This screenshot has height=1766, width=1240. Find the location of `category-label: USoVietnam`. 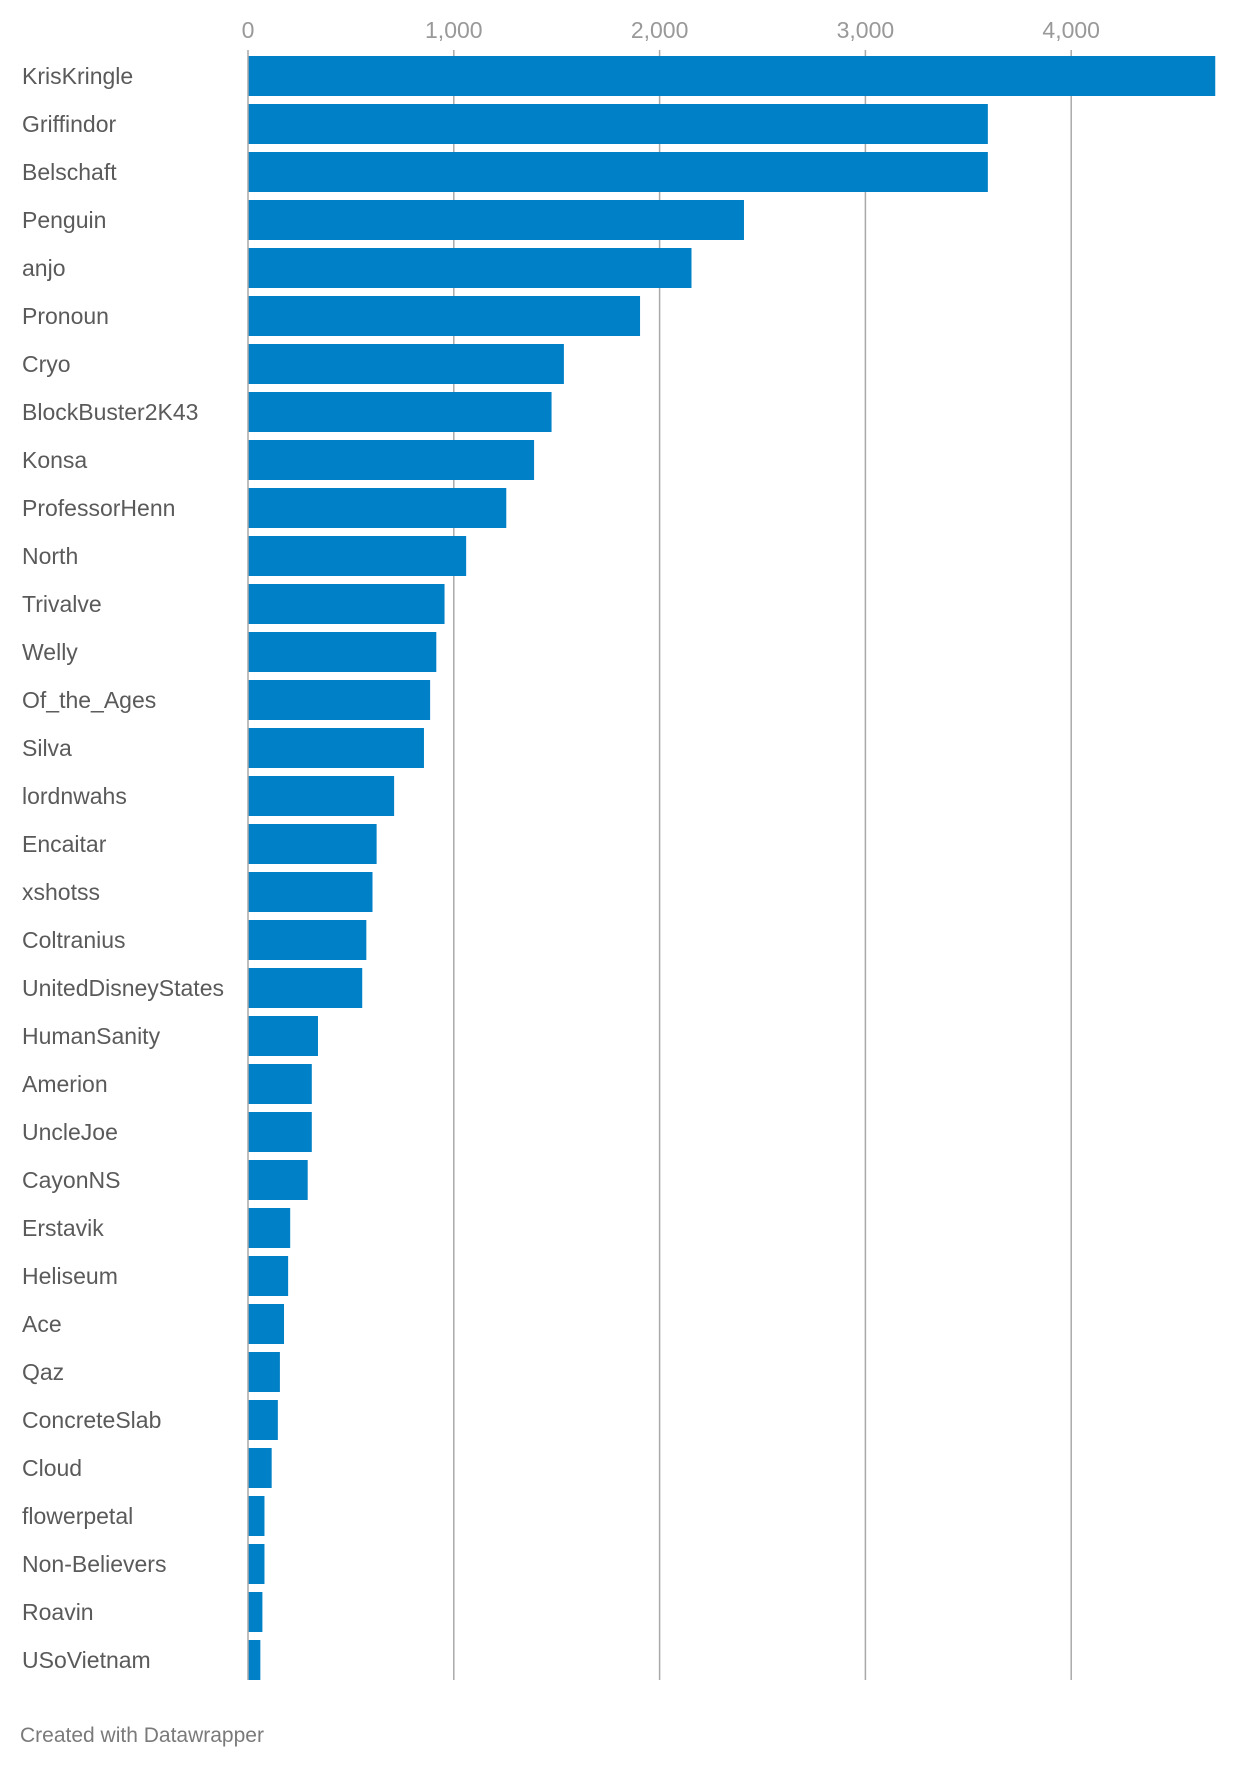

category-label: USoVietnam is located at coordinates (86, 1660).